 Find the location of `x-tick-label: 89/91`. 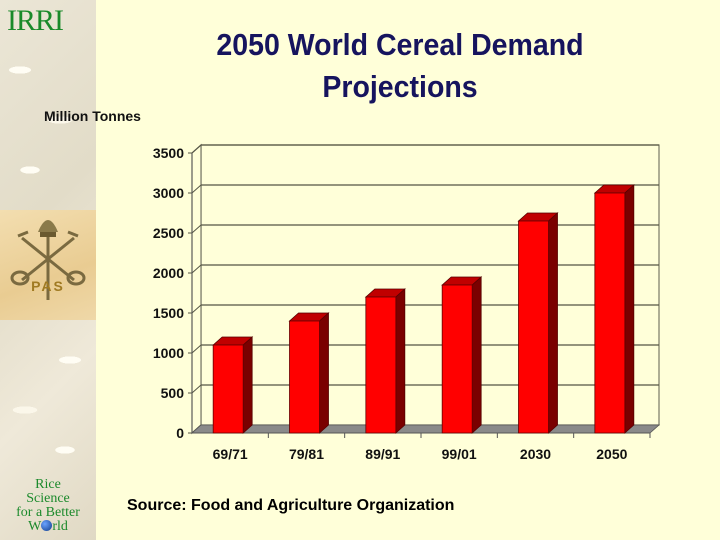

x-tick-label: 89/91 is located at coordinates (382, 454).